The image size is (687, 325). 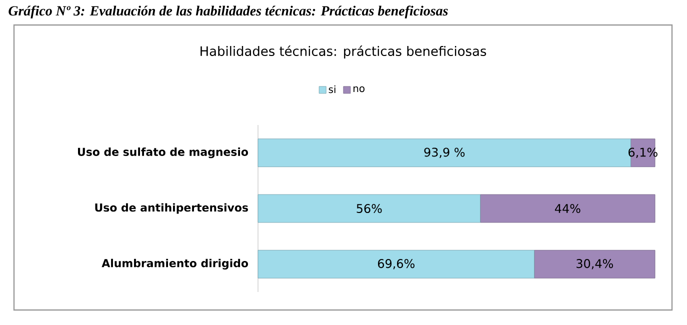 What do you see at coordinates (359, 89) in the screenshot?
I see `legend-label: no` at bounding box center [359, 89].